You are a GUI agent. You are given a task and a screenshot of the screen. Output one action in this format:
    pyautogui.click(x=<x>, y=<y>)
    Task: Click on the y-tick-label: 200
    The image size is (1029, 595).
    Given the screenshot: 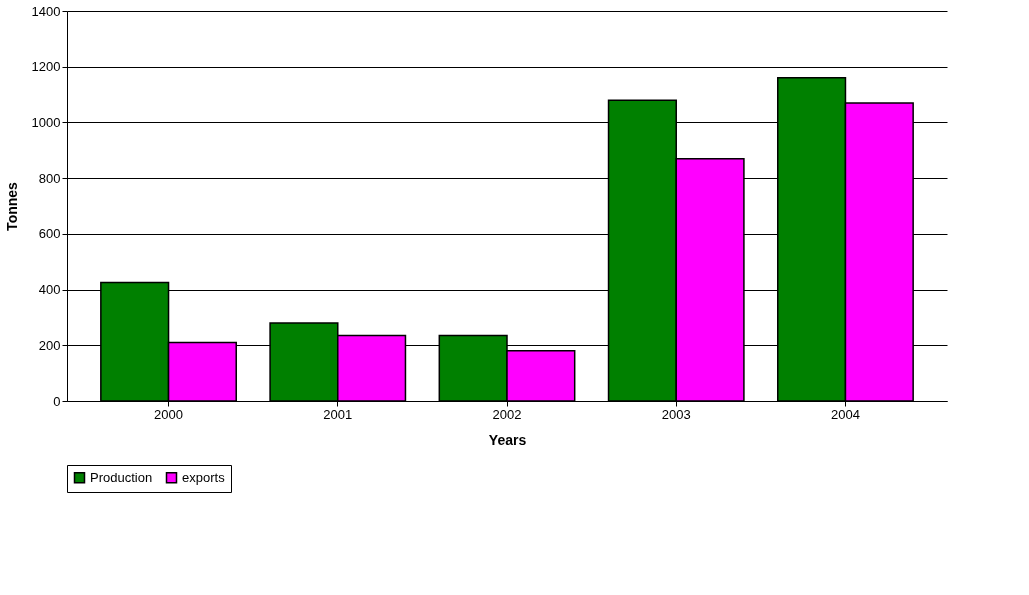 What is the action you would take?
    pyautogui.click(x=49, y=345)
    